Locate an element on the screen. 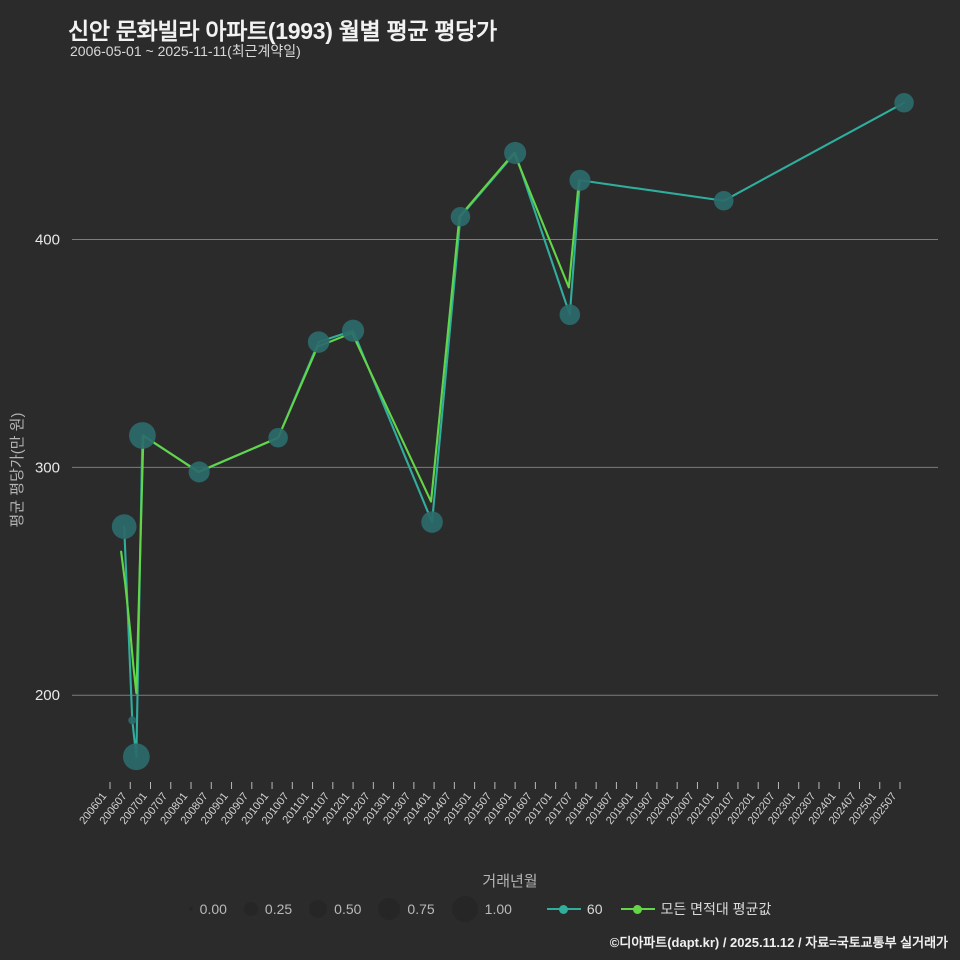 The image size is (960, 960). legend-size-item: 0.50 is located at coordinates (335, 909).